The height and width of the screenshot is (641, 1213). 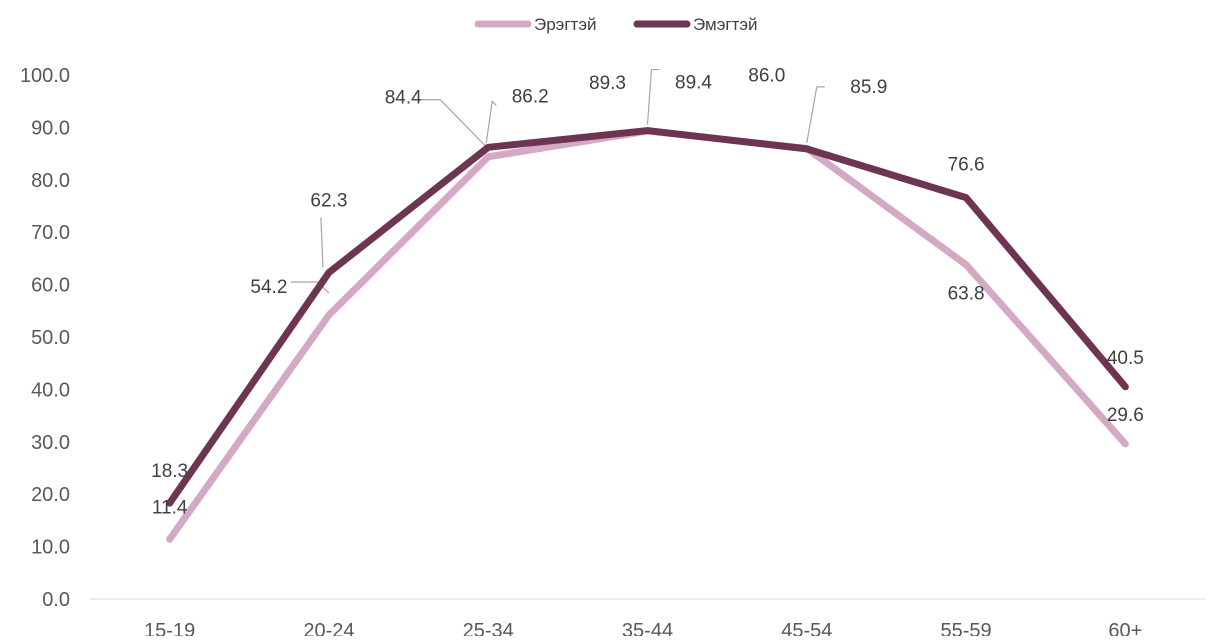 What do you see at coordinates (647, 628) in the screenshot?
I see `x-tick-label: 35-44` at bounding box center [647, 628].